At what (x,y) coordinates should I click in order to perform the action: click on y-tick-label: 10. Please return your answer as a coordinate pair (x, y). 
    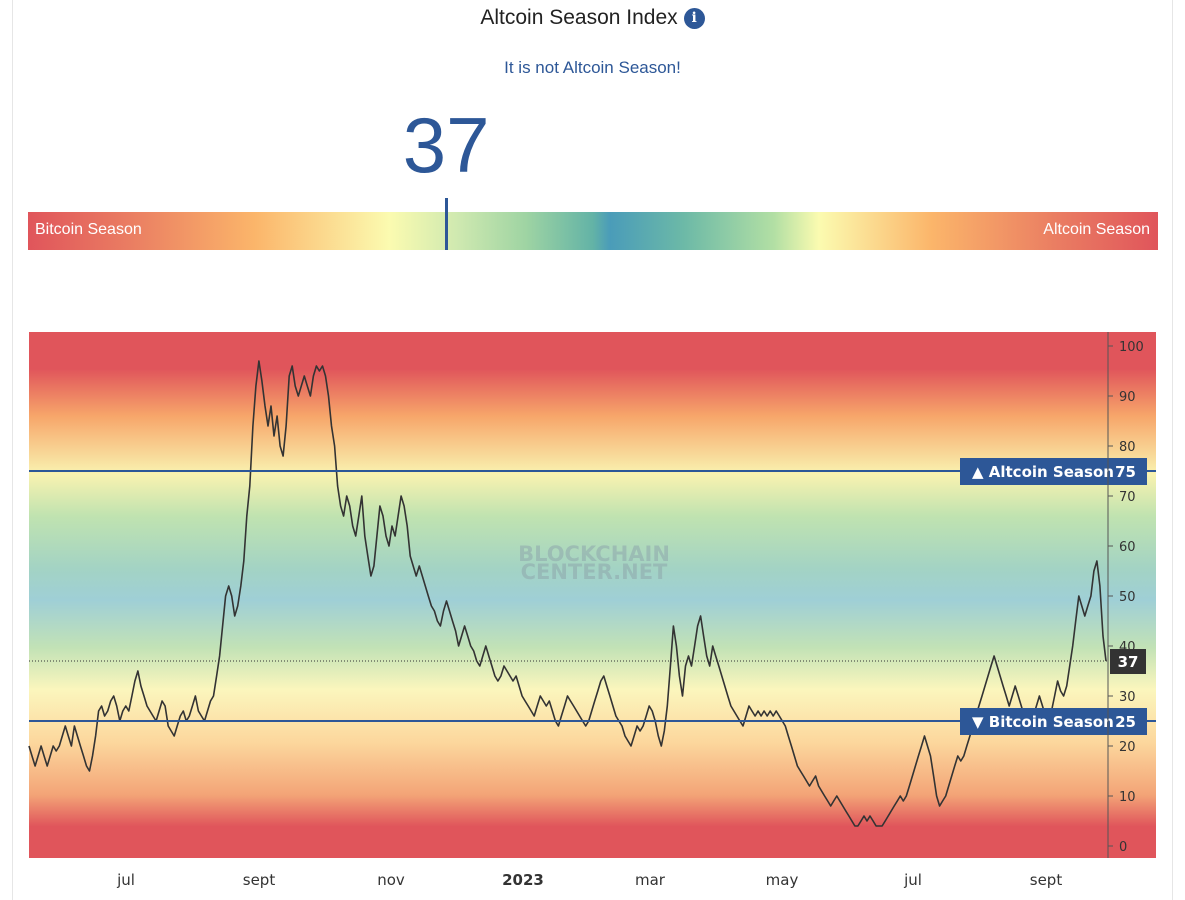
    Looking at the image, I should click on (1127, 797).